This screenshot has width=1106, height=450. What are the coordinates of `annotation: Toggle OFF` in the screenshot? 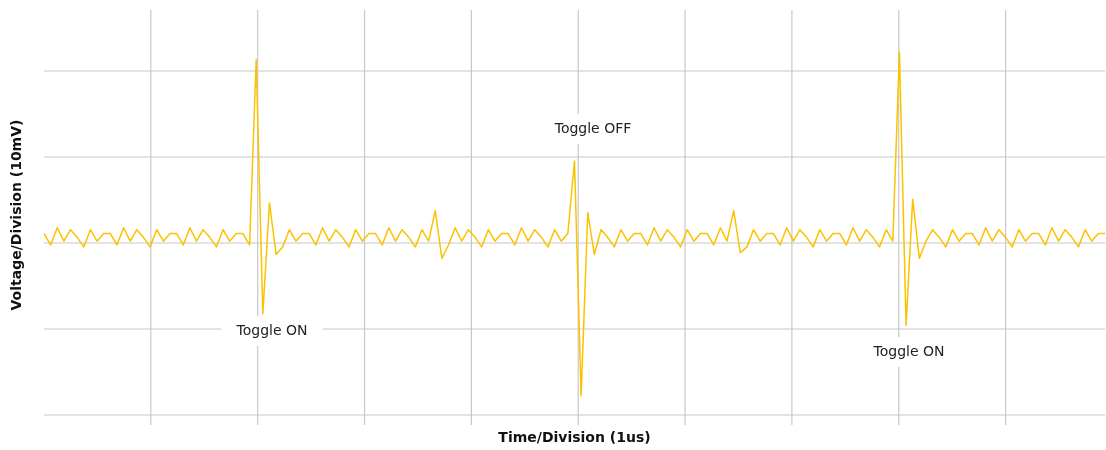 It's located at (592, 127).